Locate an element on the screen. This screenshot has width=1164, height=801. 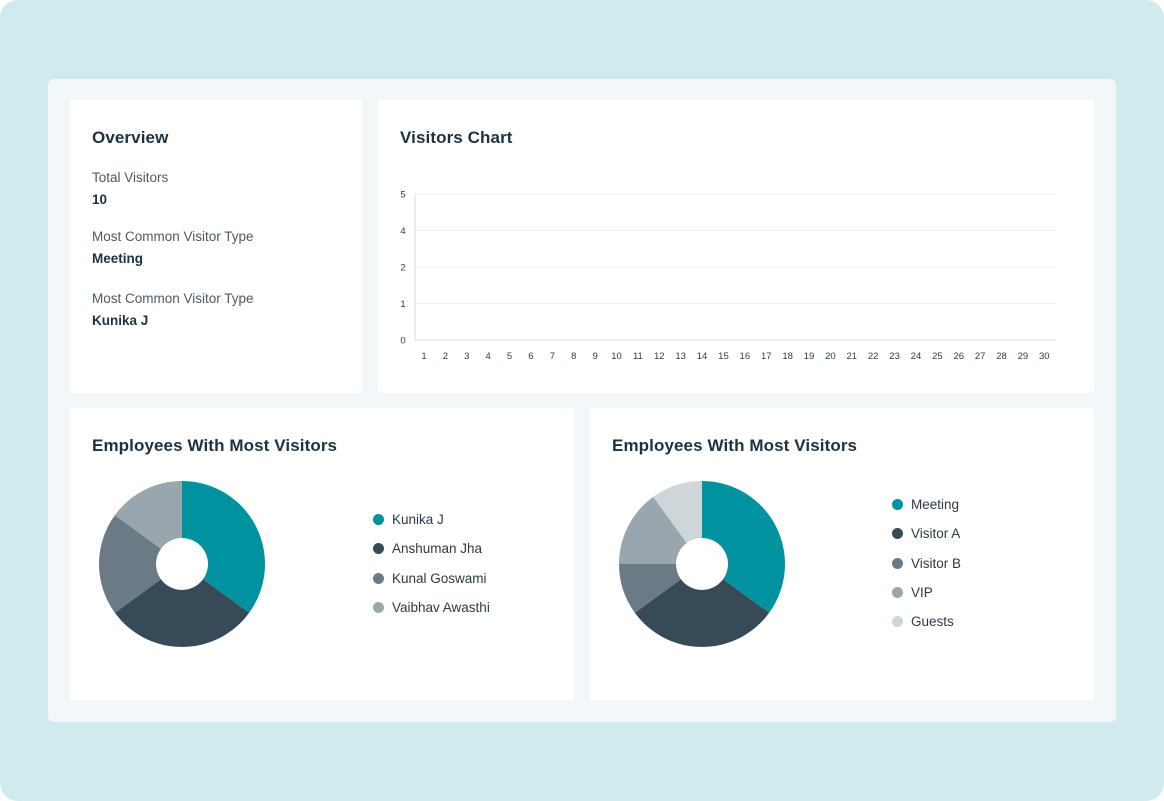
x-tick-label: 9 is located at coordinates (594, 356).